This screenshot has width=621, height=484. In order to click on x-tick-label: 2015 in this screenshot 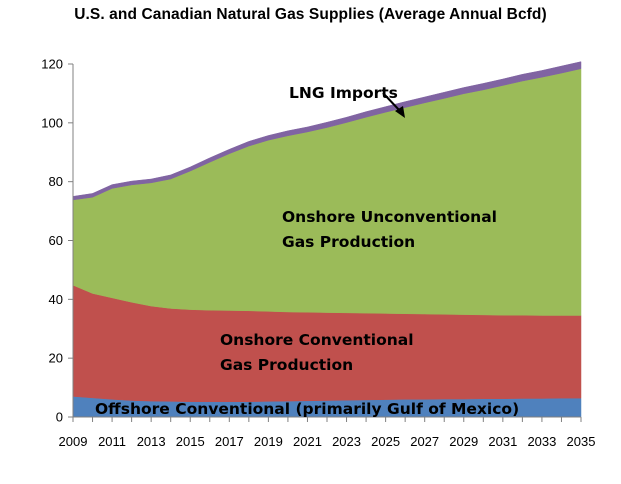, I will do `click(190, 441)`.